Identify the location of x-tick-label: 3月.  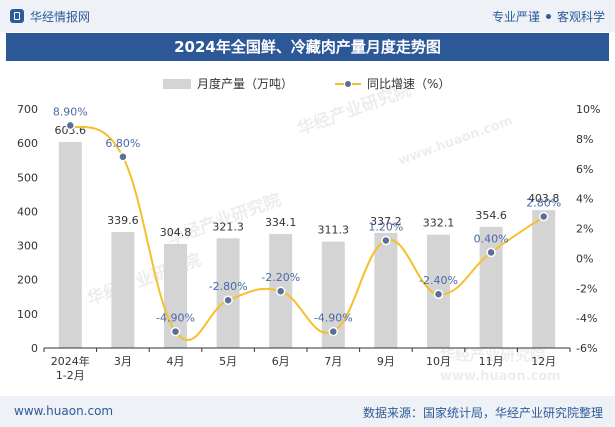
(123, 361).